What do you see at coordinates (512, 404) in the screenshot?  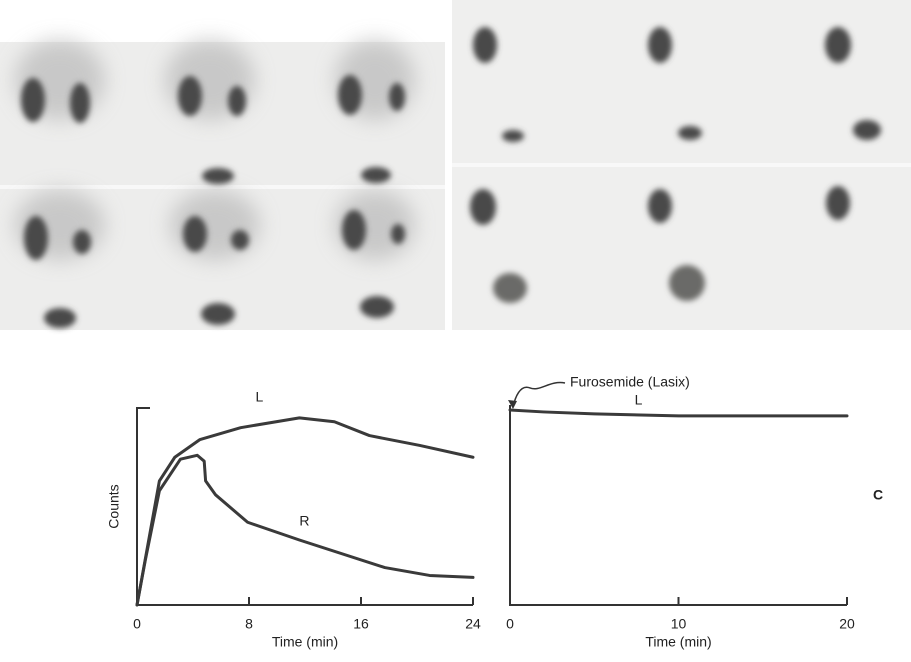 I see `annotation-arrowhead` at bounding box center [512, 404].